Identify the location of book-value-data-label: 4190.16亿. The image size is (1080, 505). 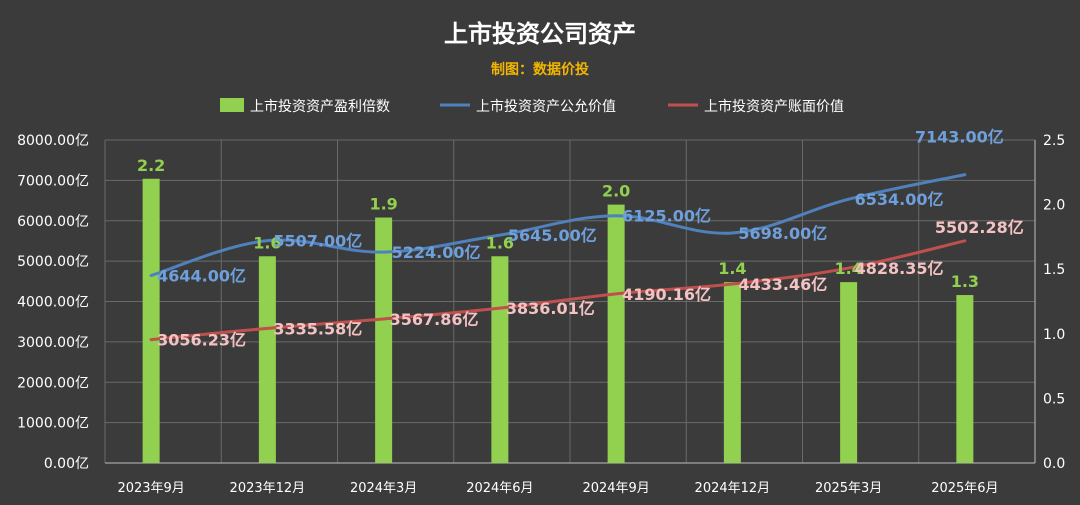
(666, 294).